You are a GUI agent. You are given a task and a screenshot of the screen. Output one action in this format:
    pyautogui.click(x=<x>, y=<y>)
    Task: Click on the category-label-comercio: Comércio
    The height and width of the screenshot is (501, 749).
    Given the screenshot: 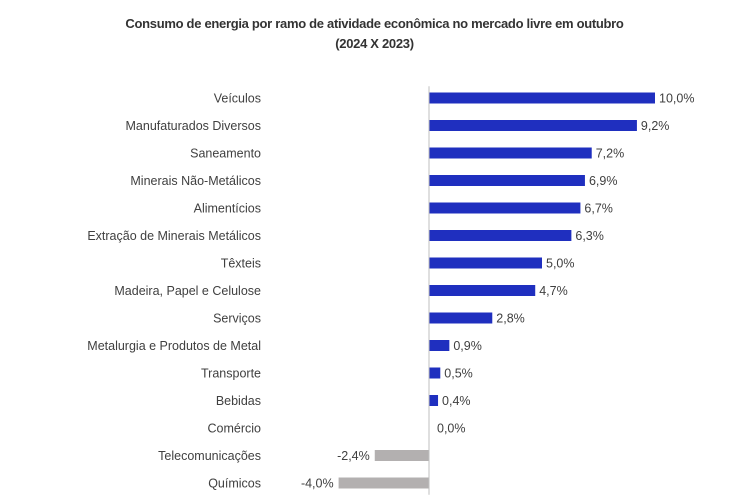 What is the action you would take?
    pyautogui.click(x=235, y=429)
    